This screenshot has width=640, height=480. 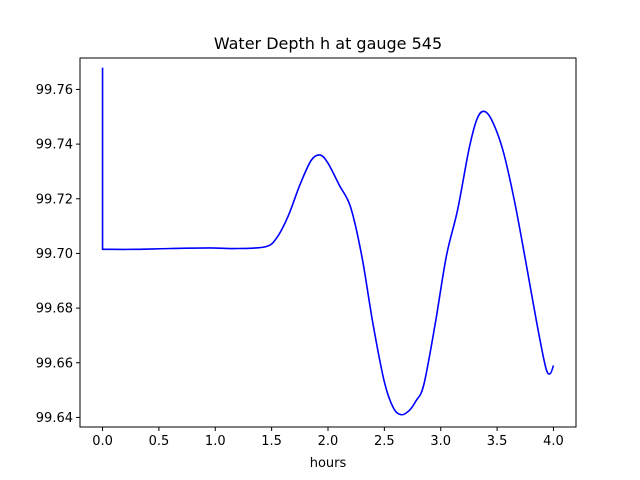 What do you see at coordinates (54, 309) in the screenshot?
I see `y-tick-label: 99.68` at bounding box center [54, 309].